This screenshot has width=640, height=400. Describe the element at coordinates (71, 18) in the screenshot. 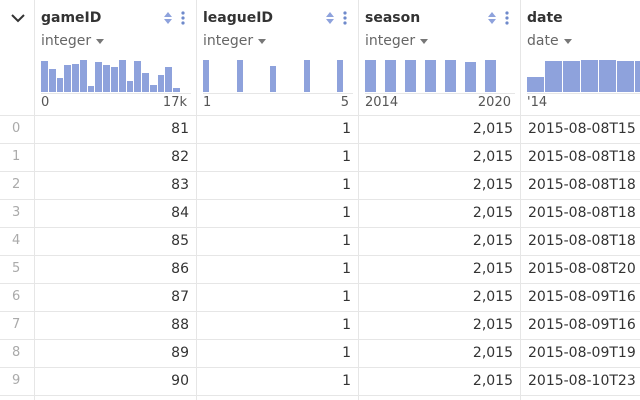

I see `column-name: gameID` at that location.